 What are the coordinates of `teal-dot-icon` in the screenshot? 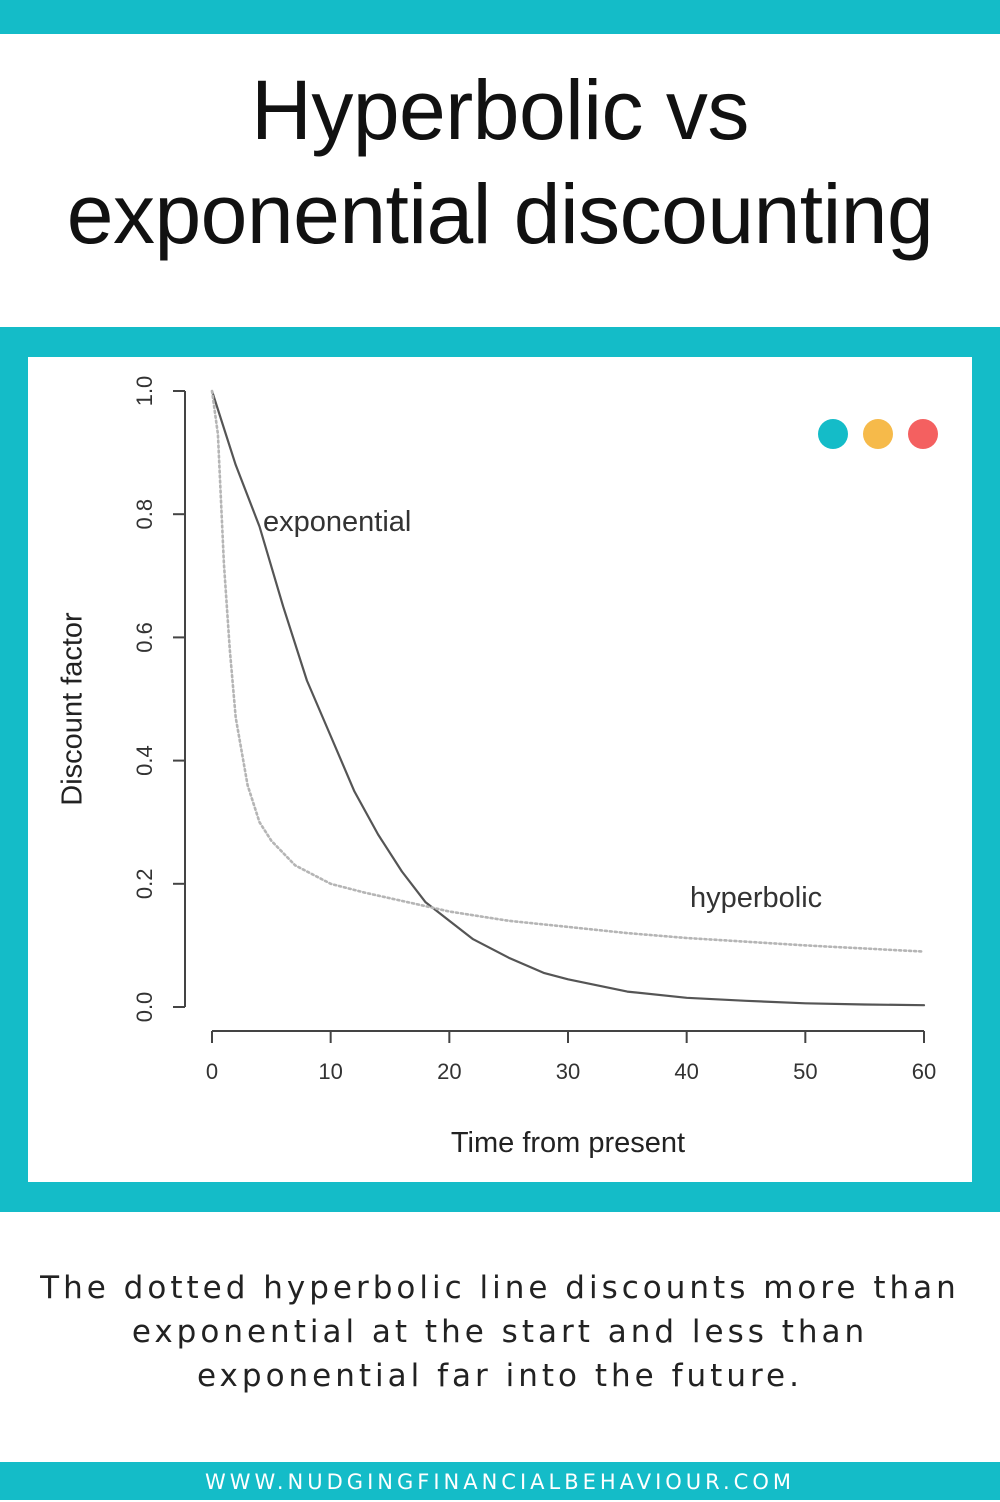 It's located at (833, 434).